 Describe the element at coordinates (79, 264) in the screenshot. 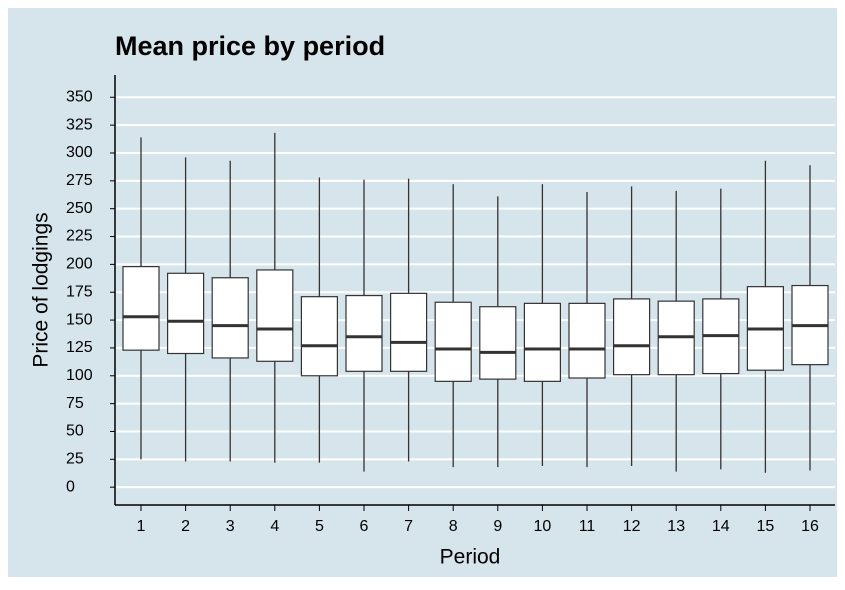

I see `y-tick-label: 200` at that location.